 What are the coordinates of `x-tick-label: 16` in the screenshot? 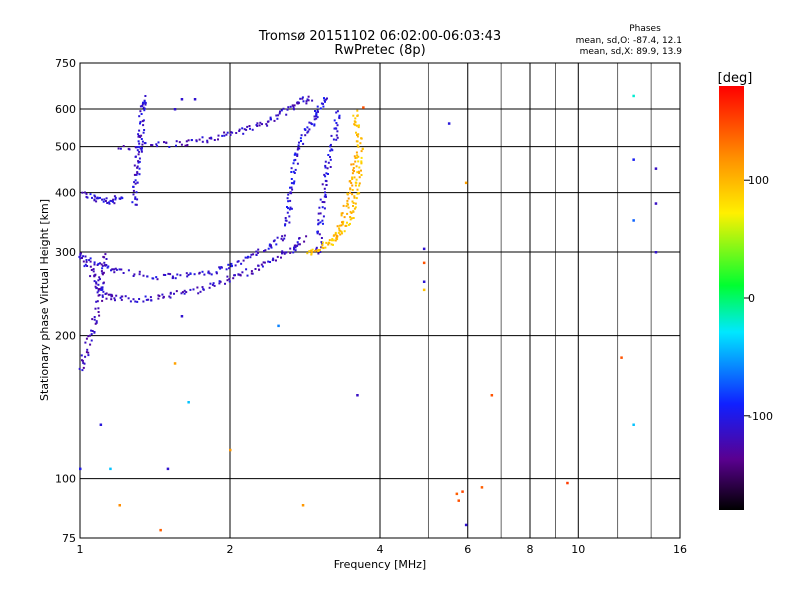 It's located at (680, 549).